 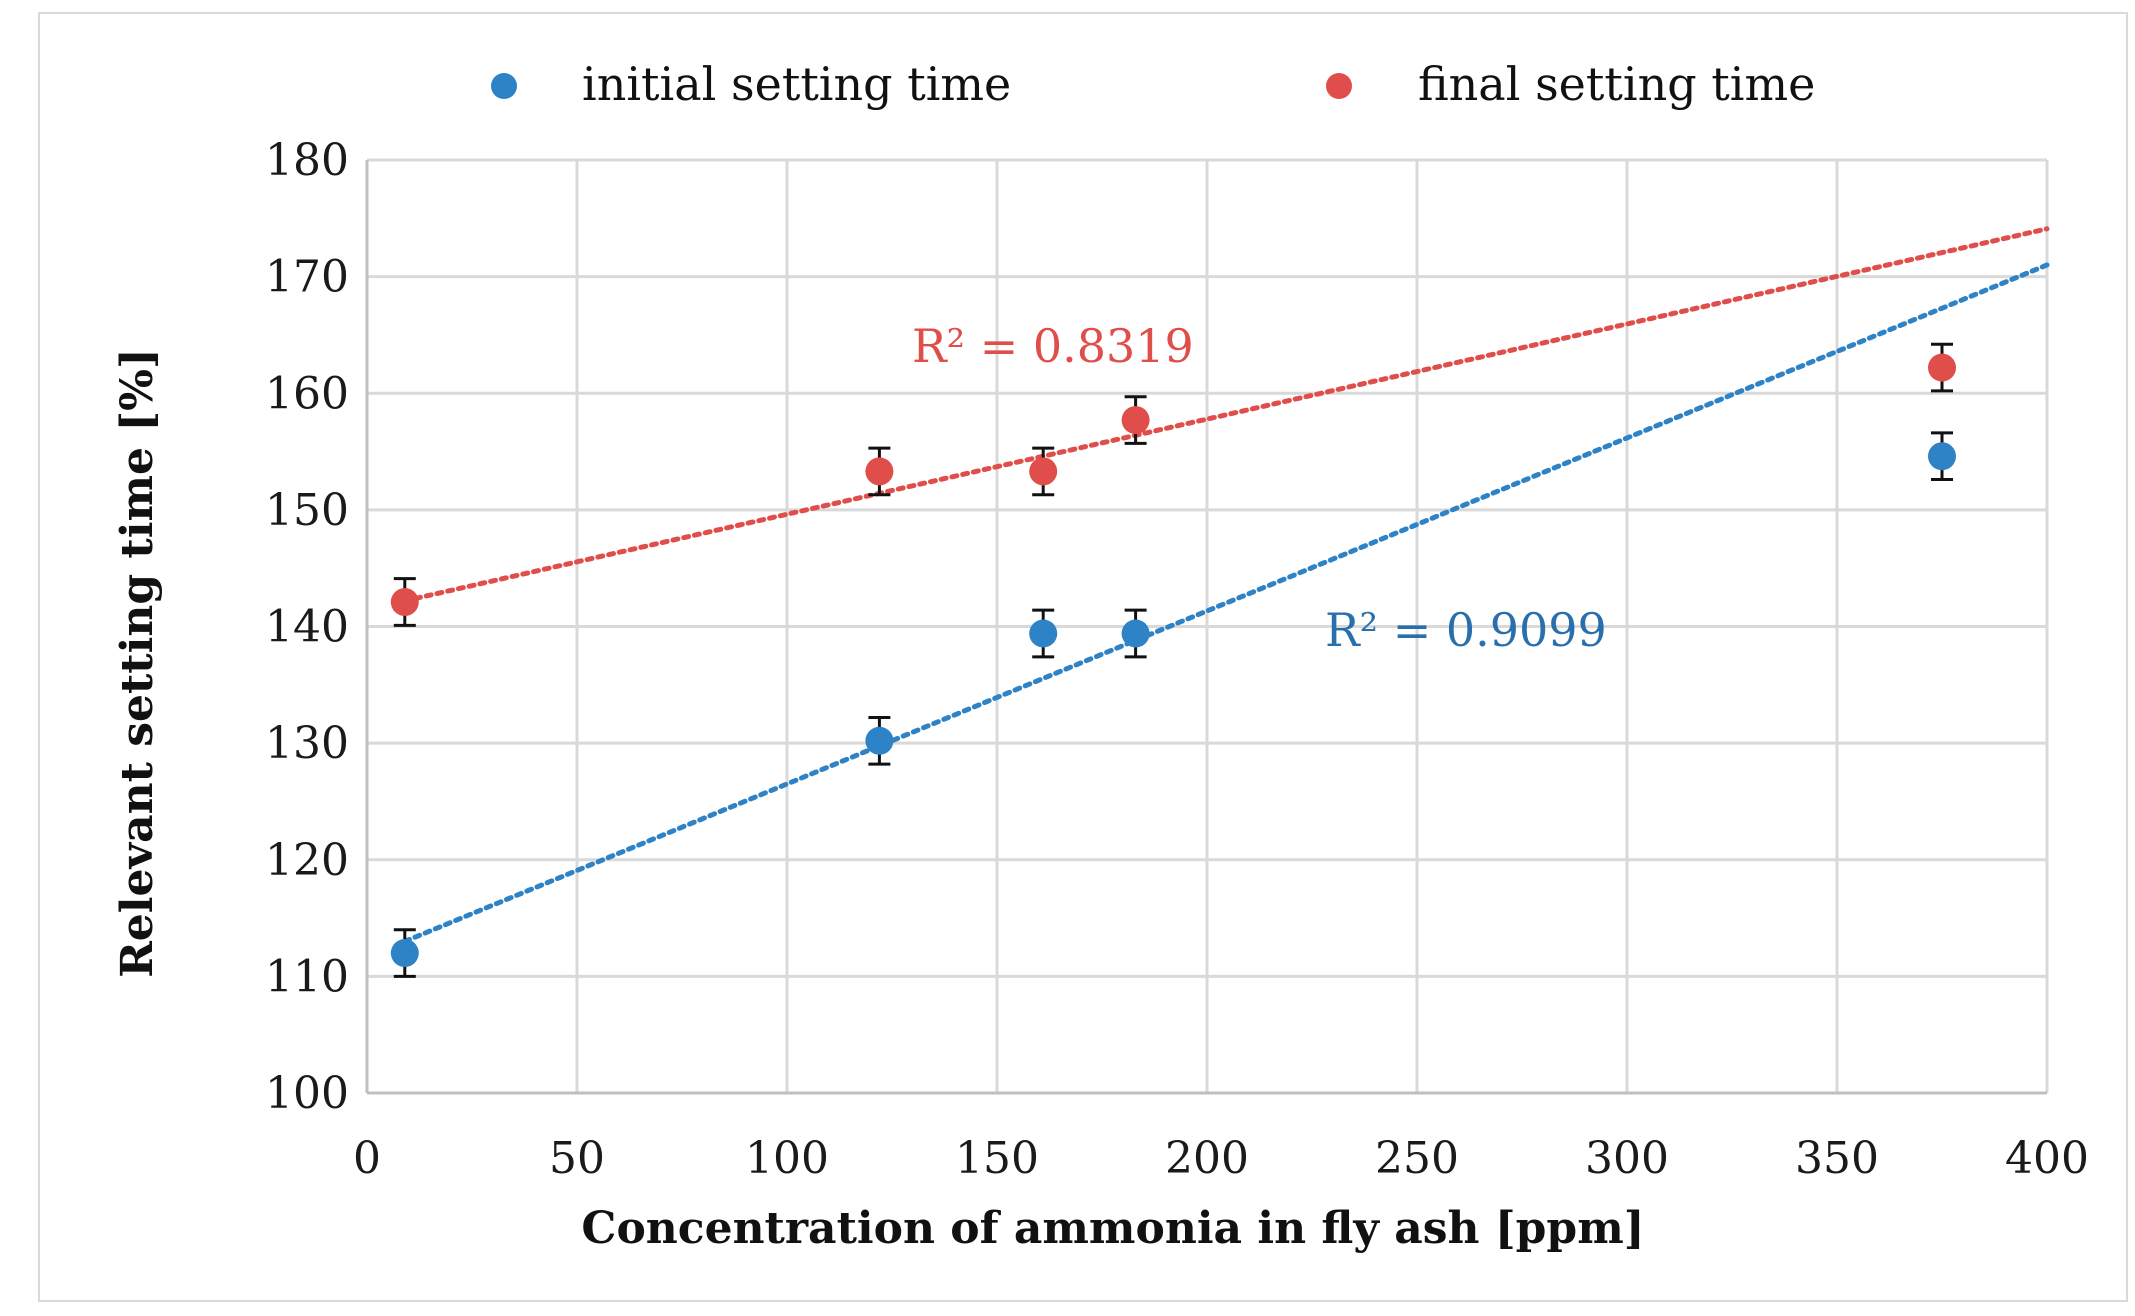 I want to click on y-tick-label: 110, so click(x=307, y=976).